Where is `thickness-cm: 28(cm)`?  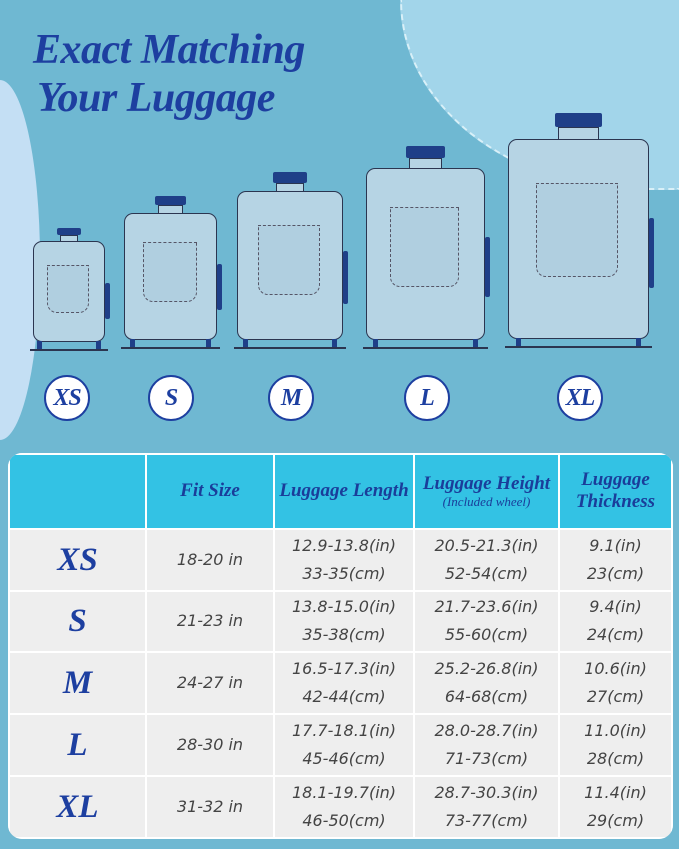 thickness-cm: 28(cm) is located at coordinates (615, 759).